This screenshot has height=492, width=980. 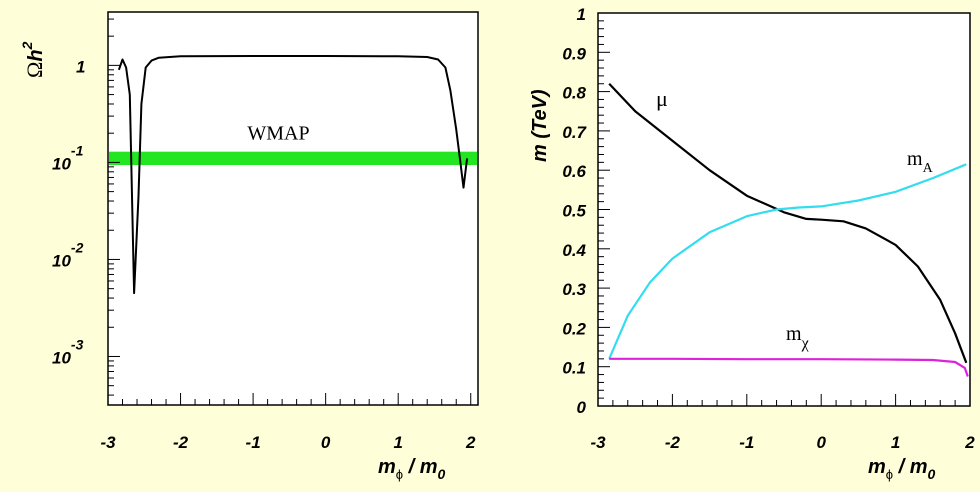 What do you see at coordinates (662, 98) in the screenshot?
I see `mu-series-label: μ` at bounding box center [662, 98].